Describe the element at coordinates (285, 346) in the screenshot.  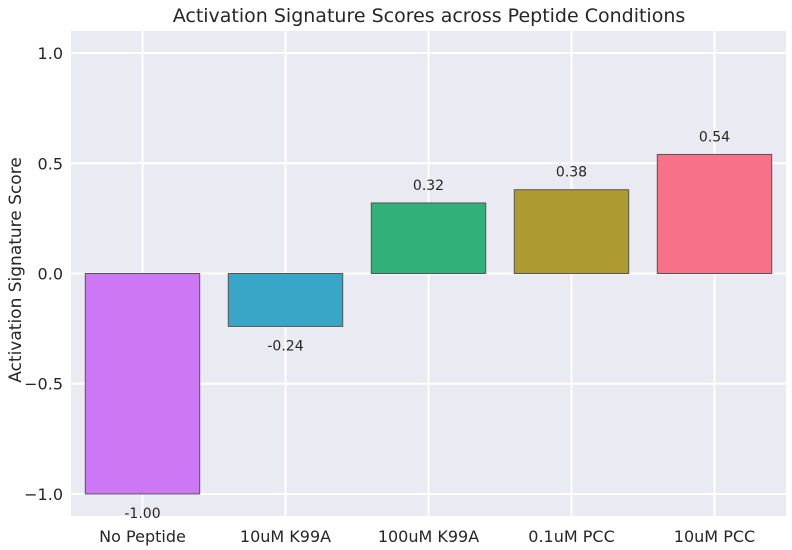
I see `data-label: -0.24` at that location.